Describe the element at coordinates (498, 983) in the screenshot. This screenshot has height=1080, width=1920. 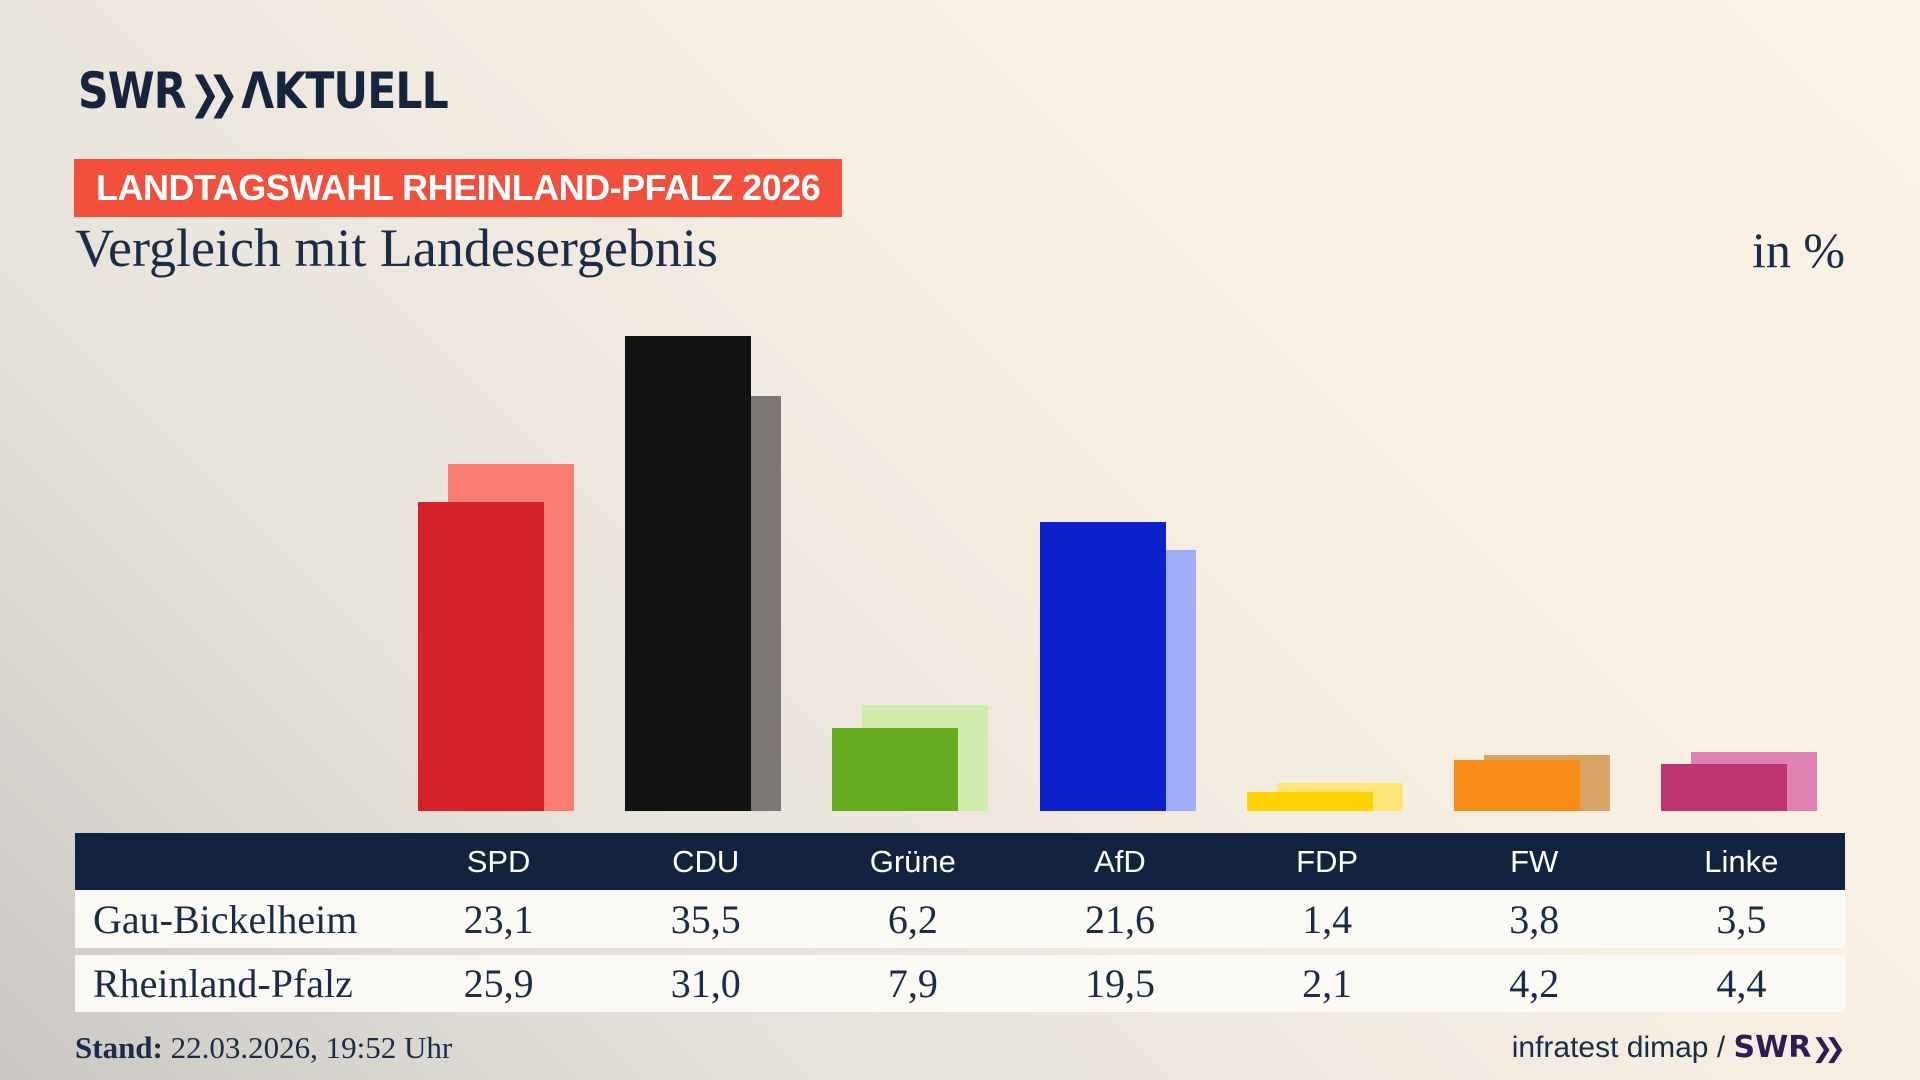
I see `value-cell-rheinland-pfalz-spd: 25,9` at that location.